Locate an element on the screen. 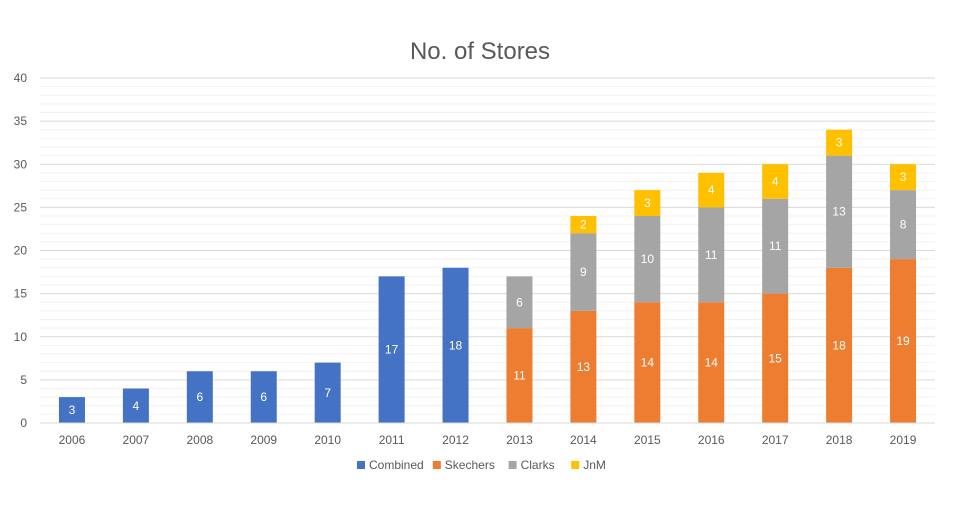  y-tick-label: 35 is located at coordinates (21, 121).